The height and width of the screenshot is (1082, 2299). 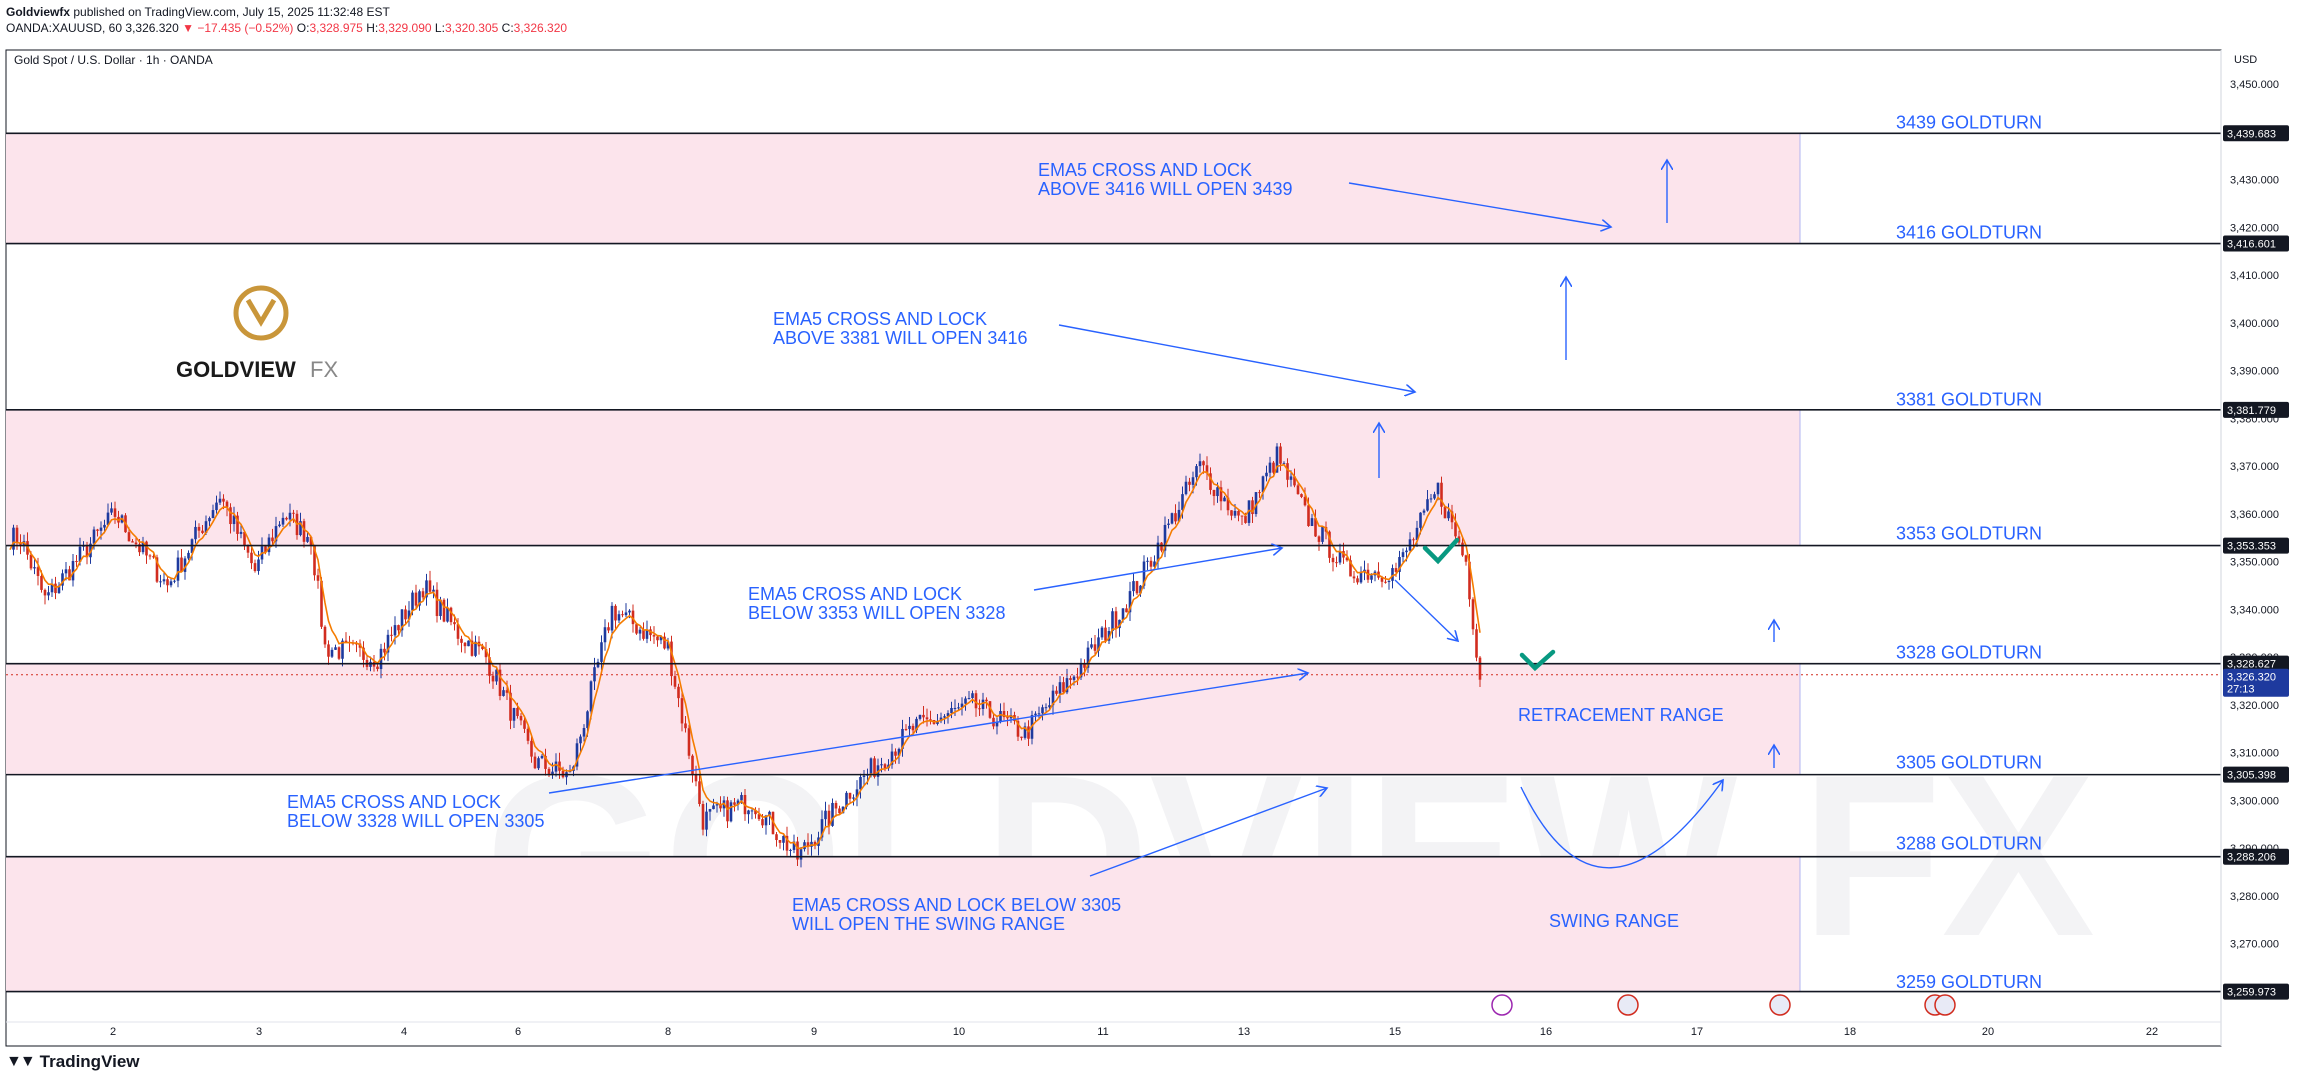 I want to click on goldturn-label-5: 3305 GOLDTURN, so click(x=1969, y=763).